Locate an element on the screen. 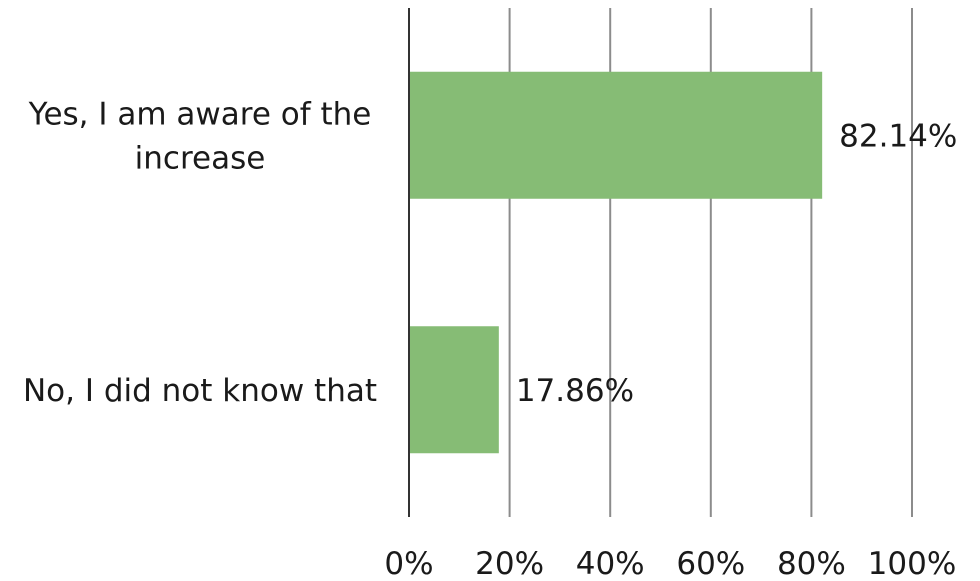  x-tick-label-60: 60% is located at coordinates (710, 563).